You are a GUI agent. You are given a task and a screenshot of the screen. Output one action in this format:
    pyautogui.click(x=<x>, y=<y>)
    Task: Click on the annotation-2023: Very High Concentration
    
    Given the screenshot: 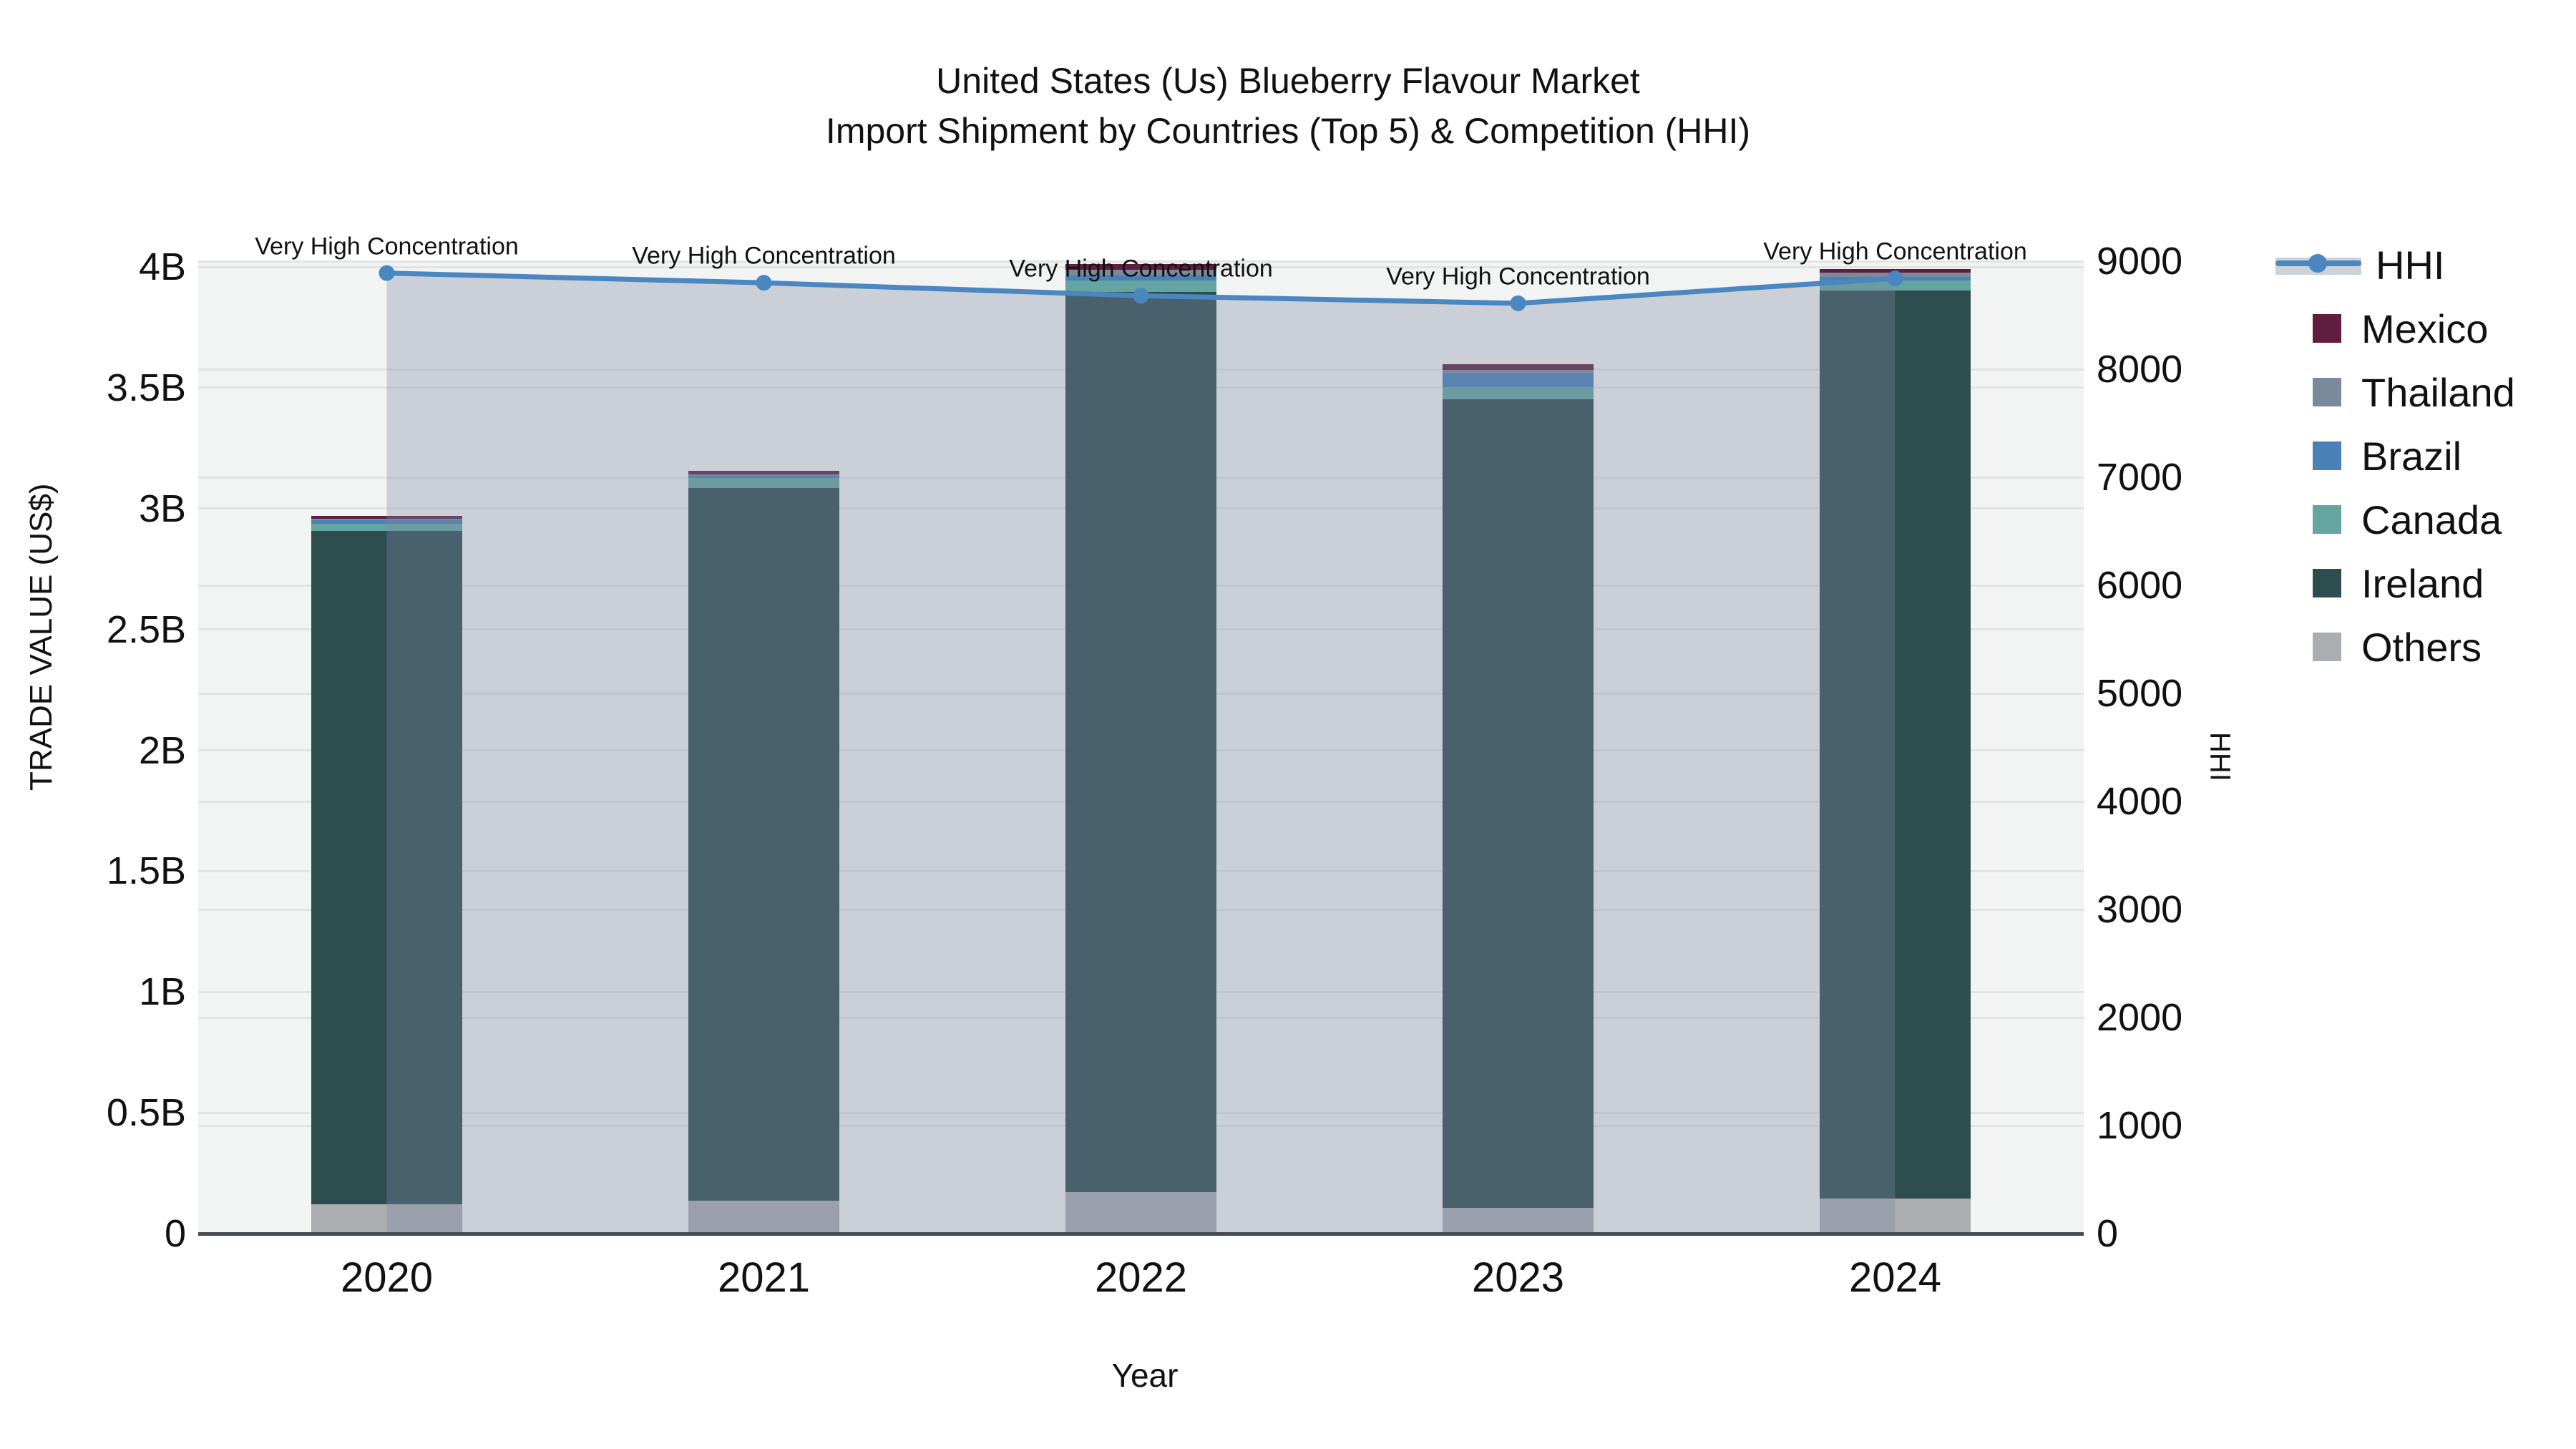 What is the action you would take?
    pyautogui.click(x=1518, y=277)
    